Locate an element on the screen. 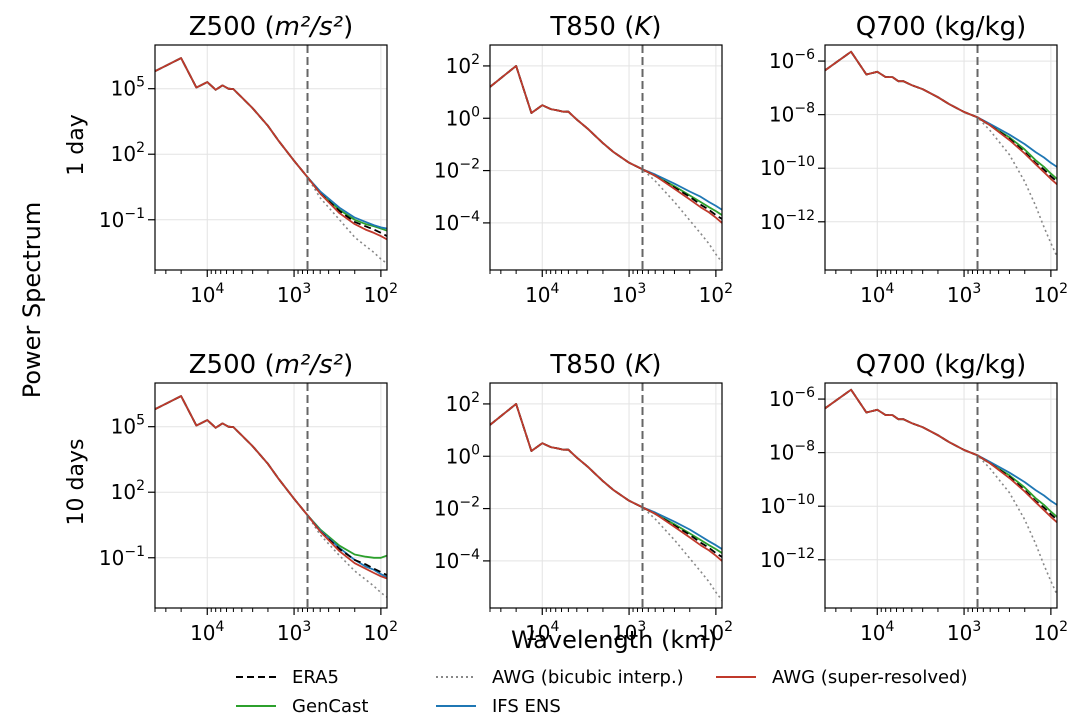 The width and height of the screenshot is (1072, 722). panel-q700-10-days: Q700 (kg/kg) 10⁴ 10³ 10² 10⁻⁶ 10⁻⁸ 10⁻¹⁰ 10⁻¹² is located at coordinates (914, 497).